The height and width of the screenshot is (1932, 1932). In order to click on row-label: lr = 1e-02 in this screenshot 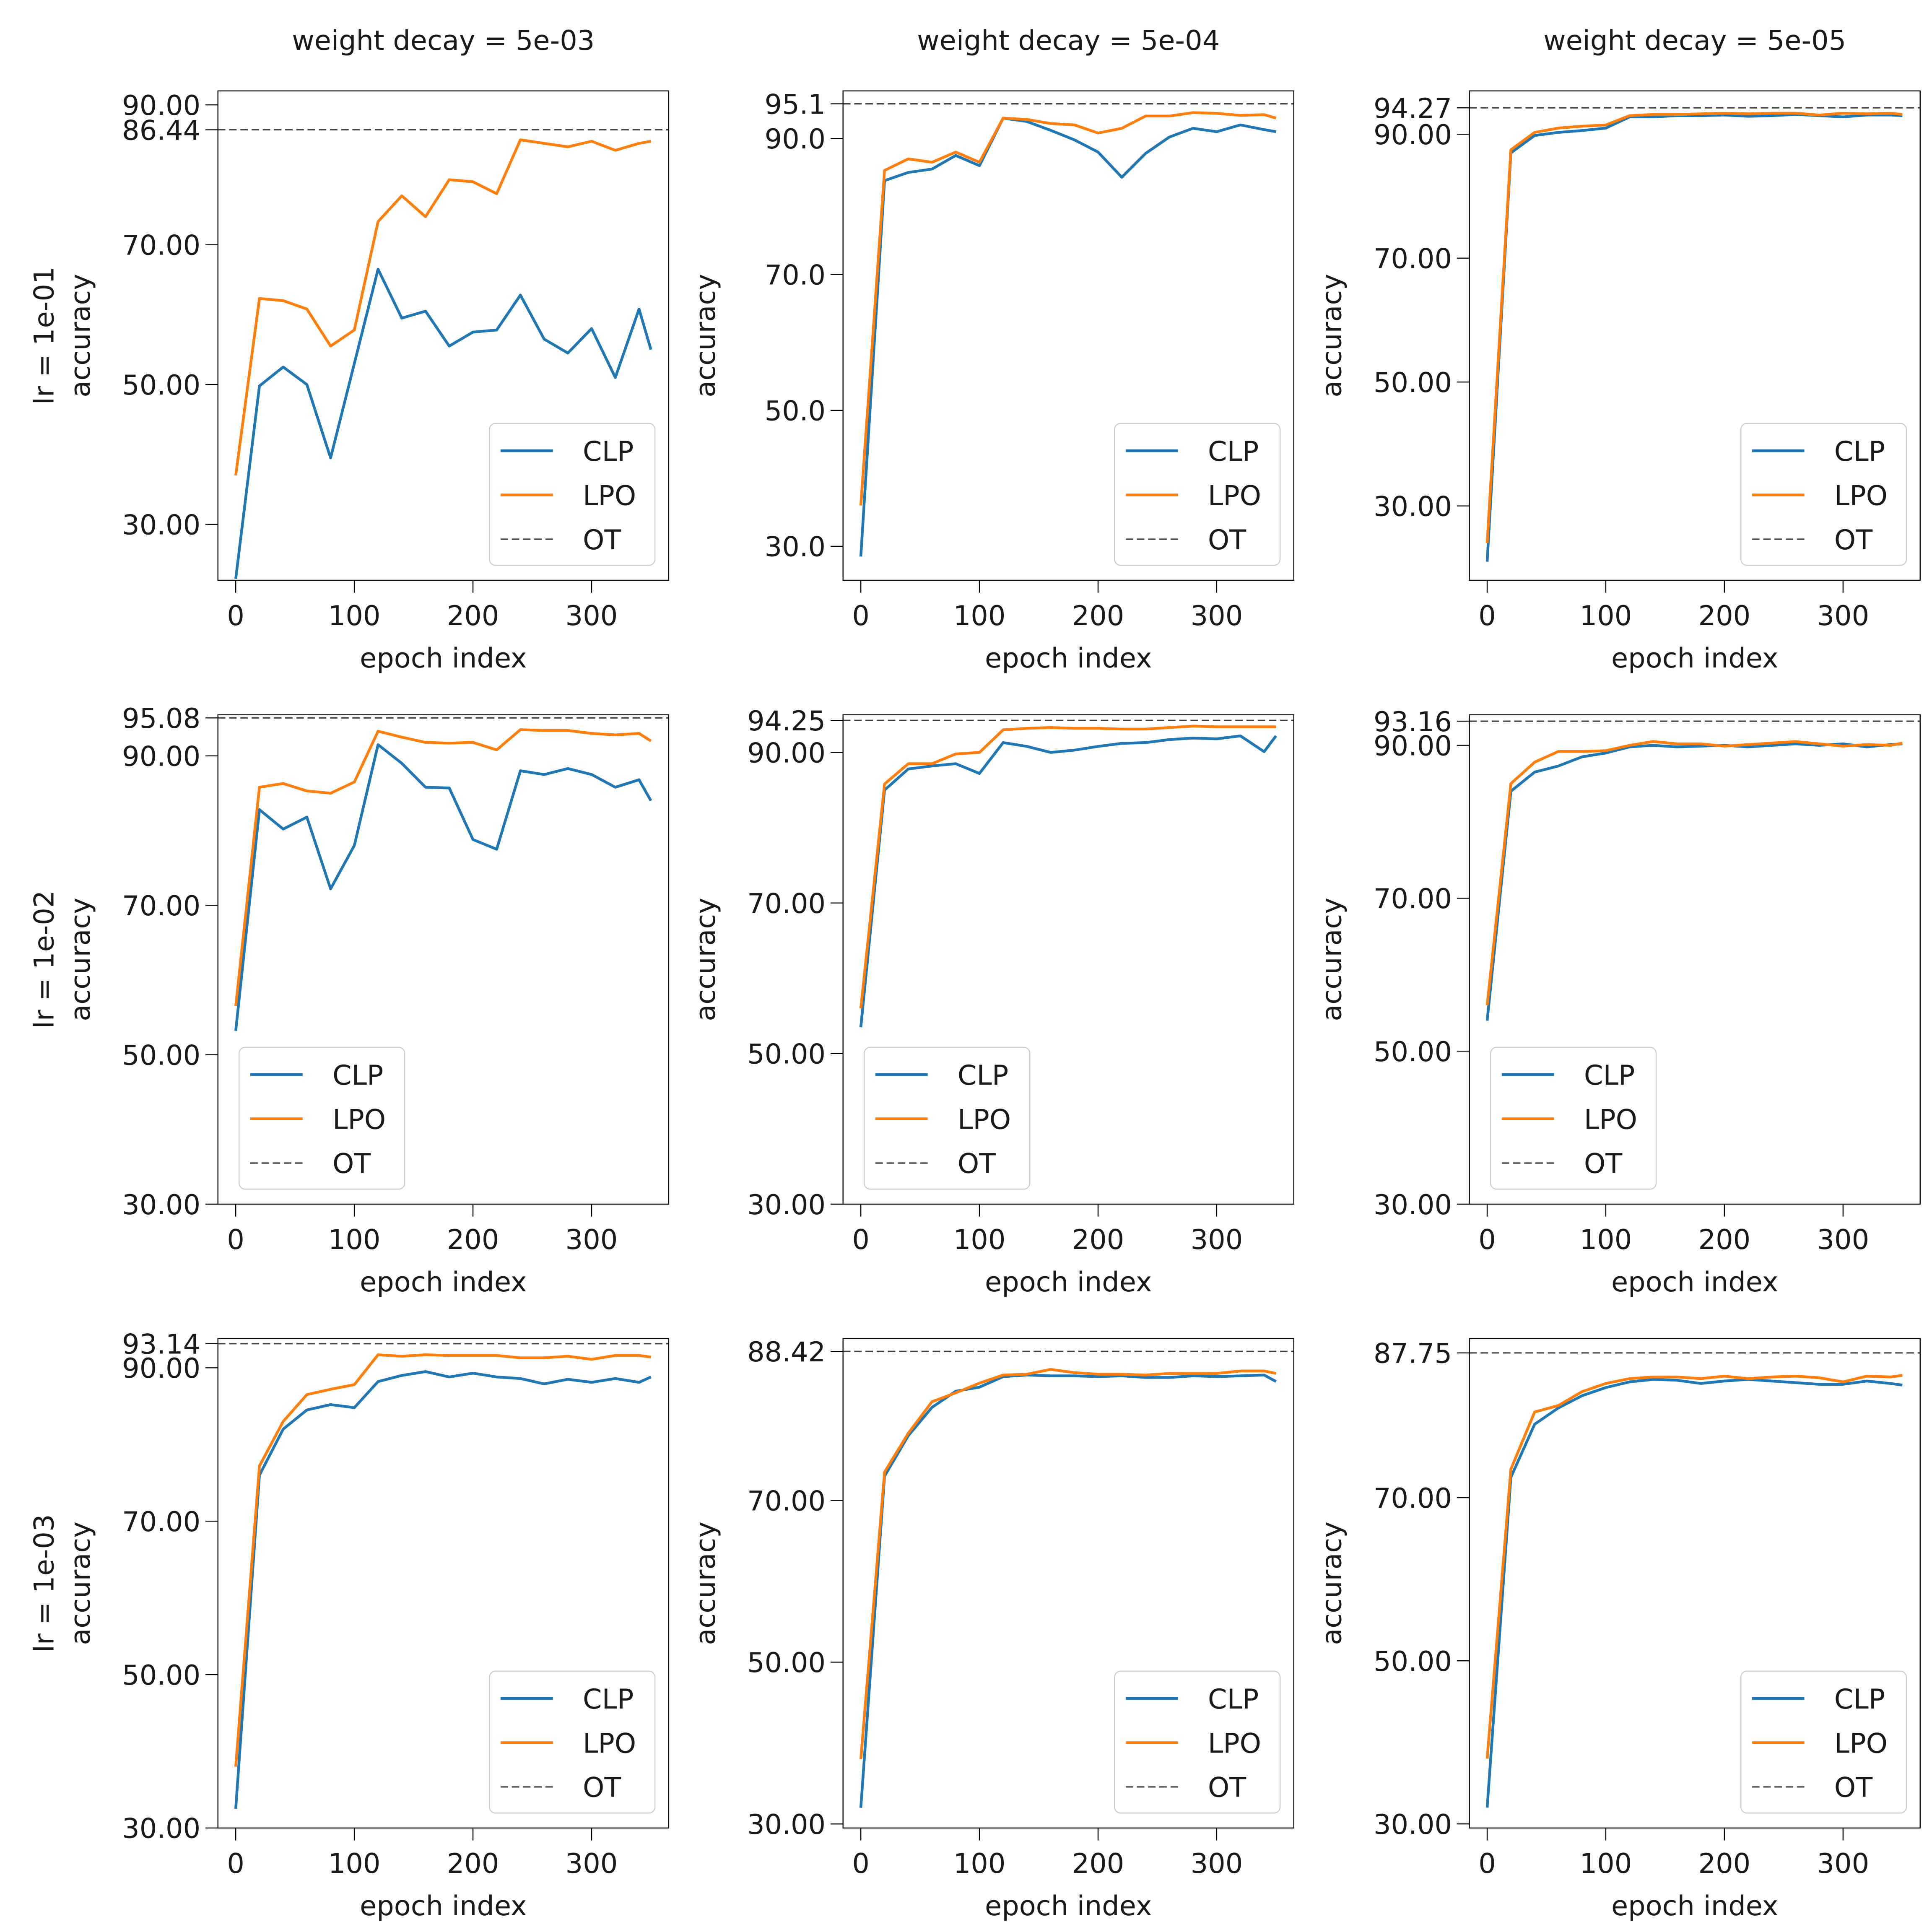, I will do `click(44, 960)`.